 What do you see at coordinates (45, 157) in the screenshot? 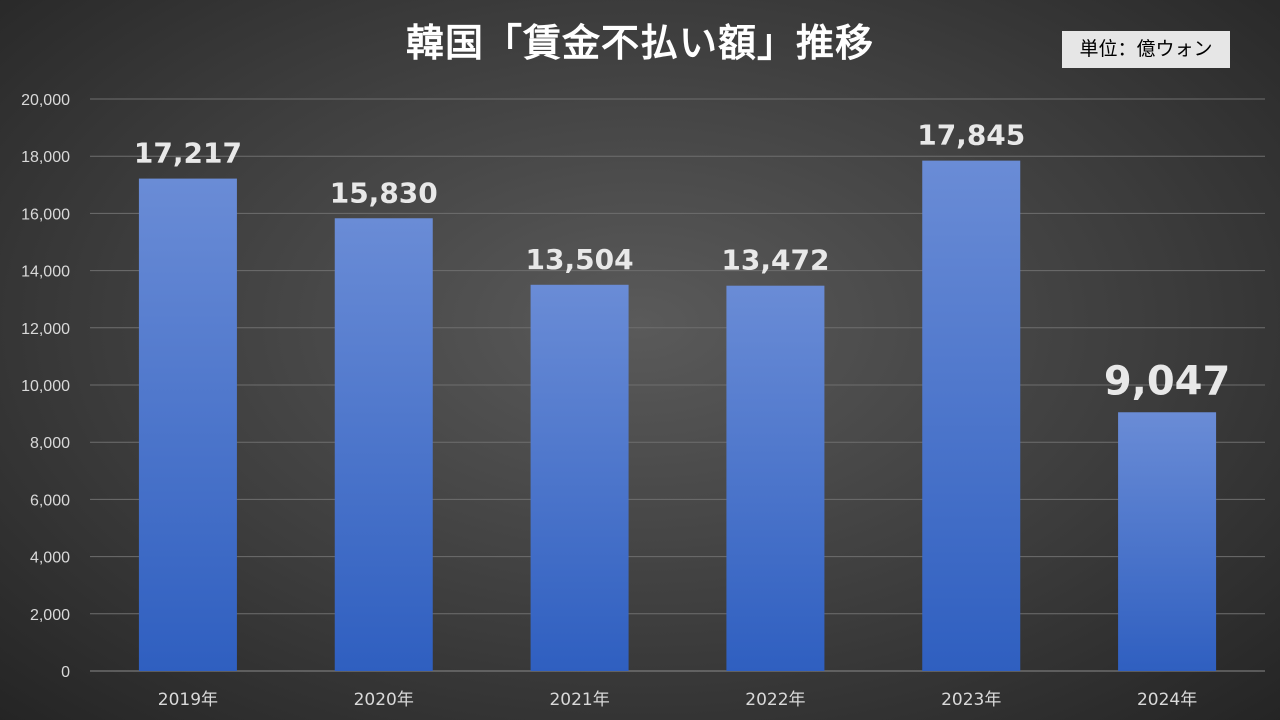
I see `y-tick-label: 18,000` at bounding box center [45, 157].